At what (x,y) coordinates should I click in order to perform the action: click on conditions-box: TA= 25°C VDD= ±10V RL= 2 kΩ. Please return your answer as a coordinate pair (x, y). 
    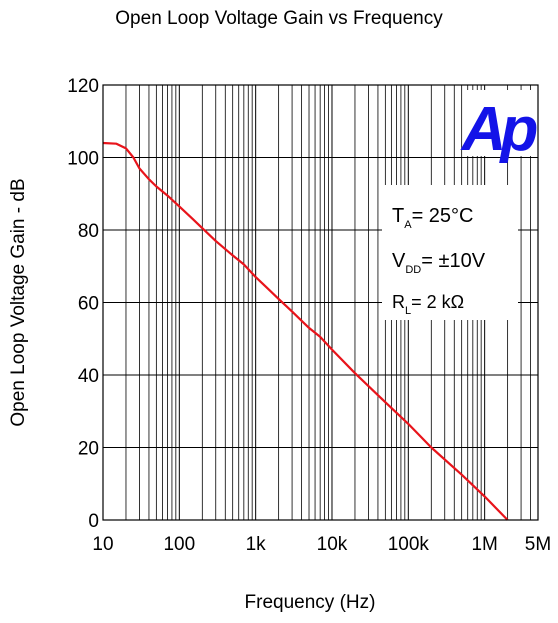
    Looking at the image, I should click on (450, 252).